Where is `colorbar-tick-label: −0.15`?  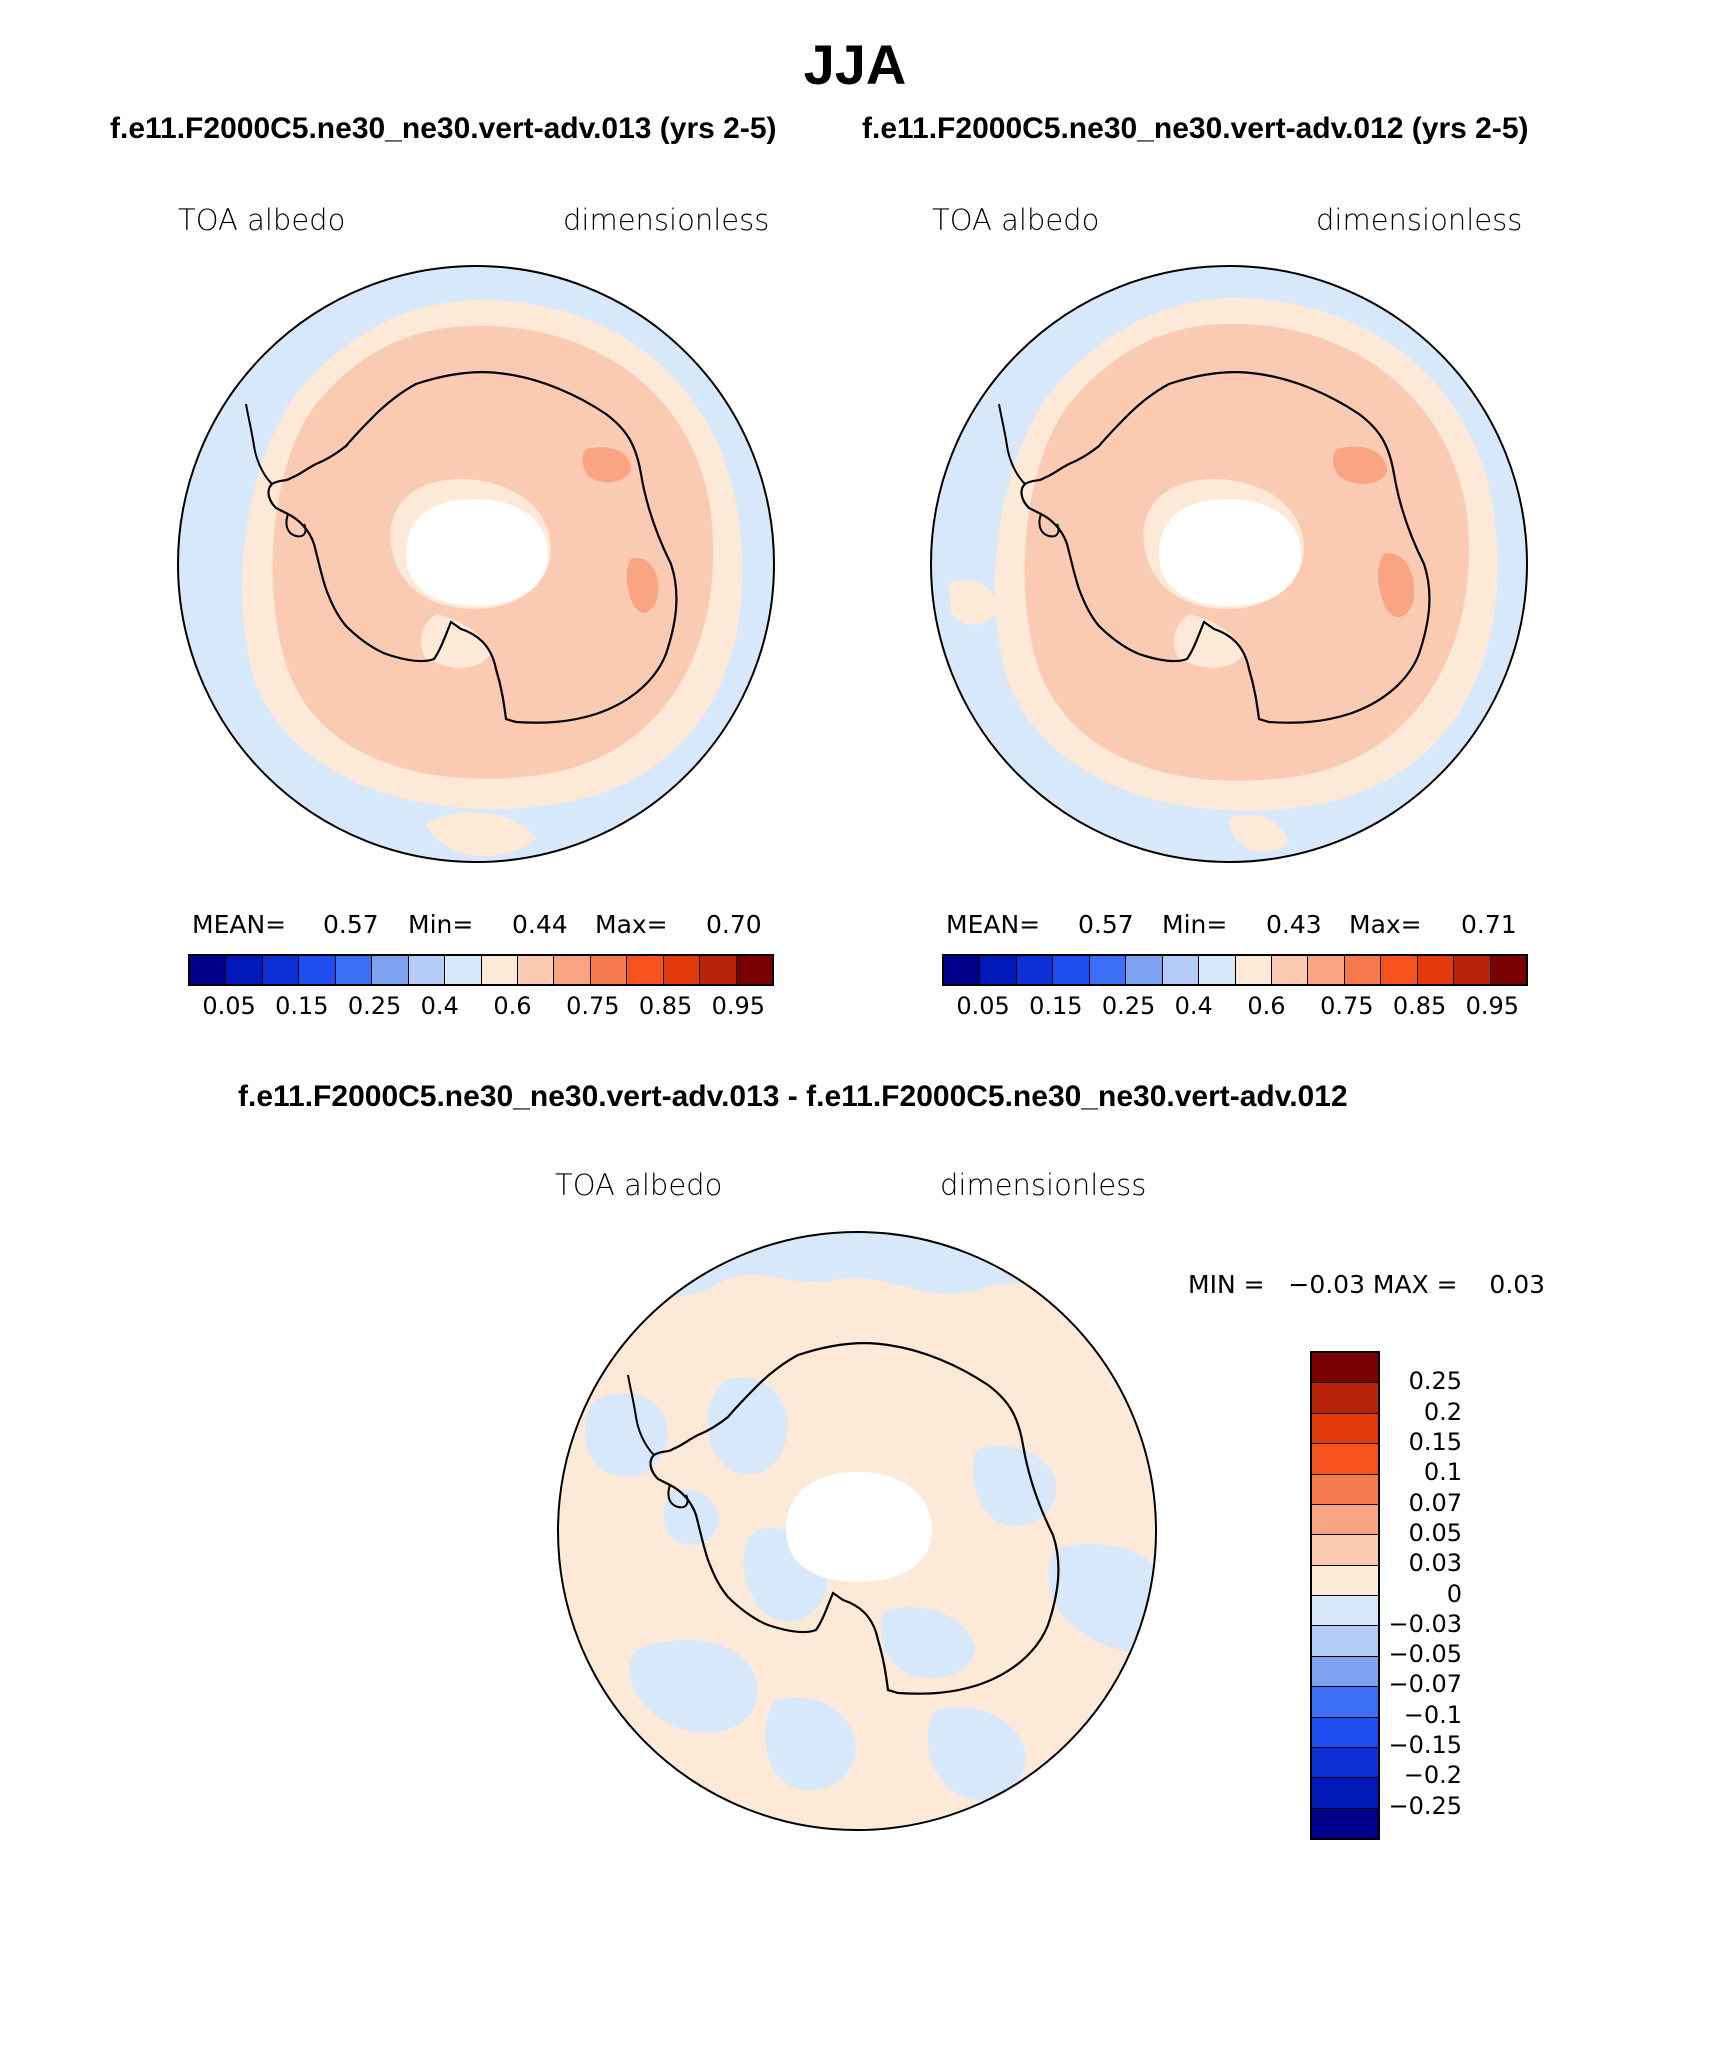 colorbar-tick-label: −0.15 is located at coordinates (1425, 1745).